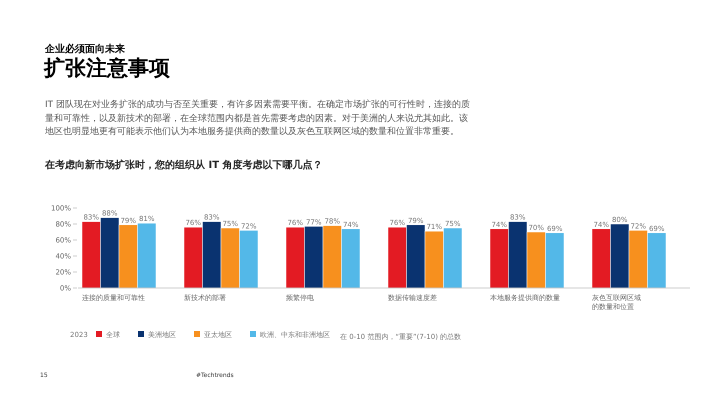  Describe the element at coordinates (85, 49) in the screenshot. I see `annotation: 企业必须面向未来` at that location.